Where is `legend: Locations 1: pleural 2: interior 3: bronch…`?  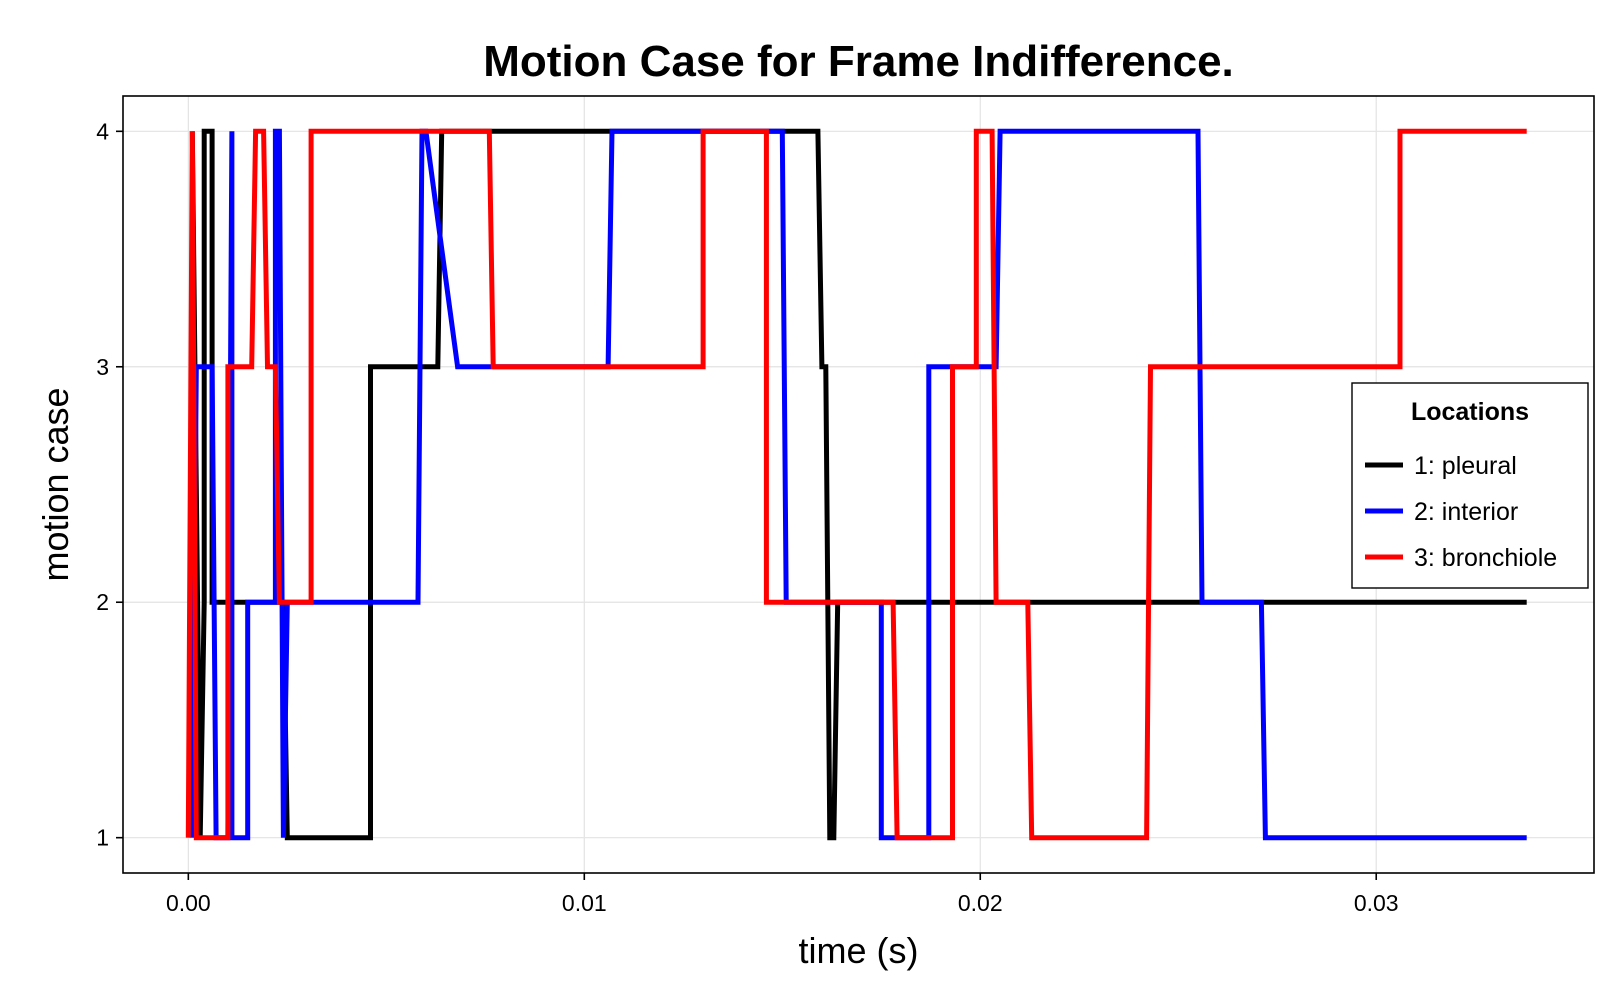
legend: Locations 1: pleural 2: interior 3: bronch… is located at coordinates (1470, 485).